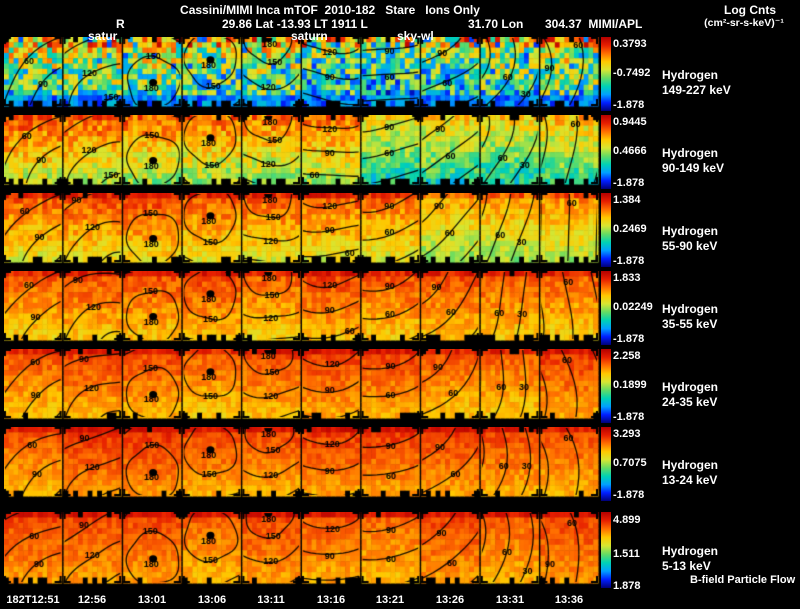  I want to click on colorbar-min-row-5: -1.878, so click(629, 417).